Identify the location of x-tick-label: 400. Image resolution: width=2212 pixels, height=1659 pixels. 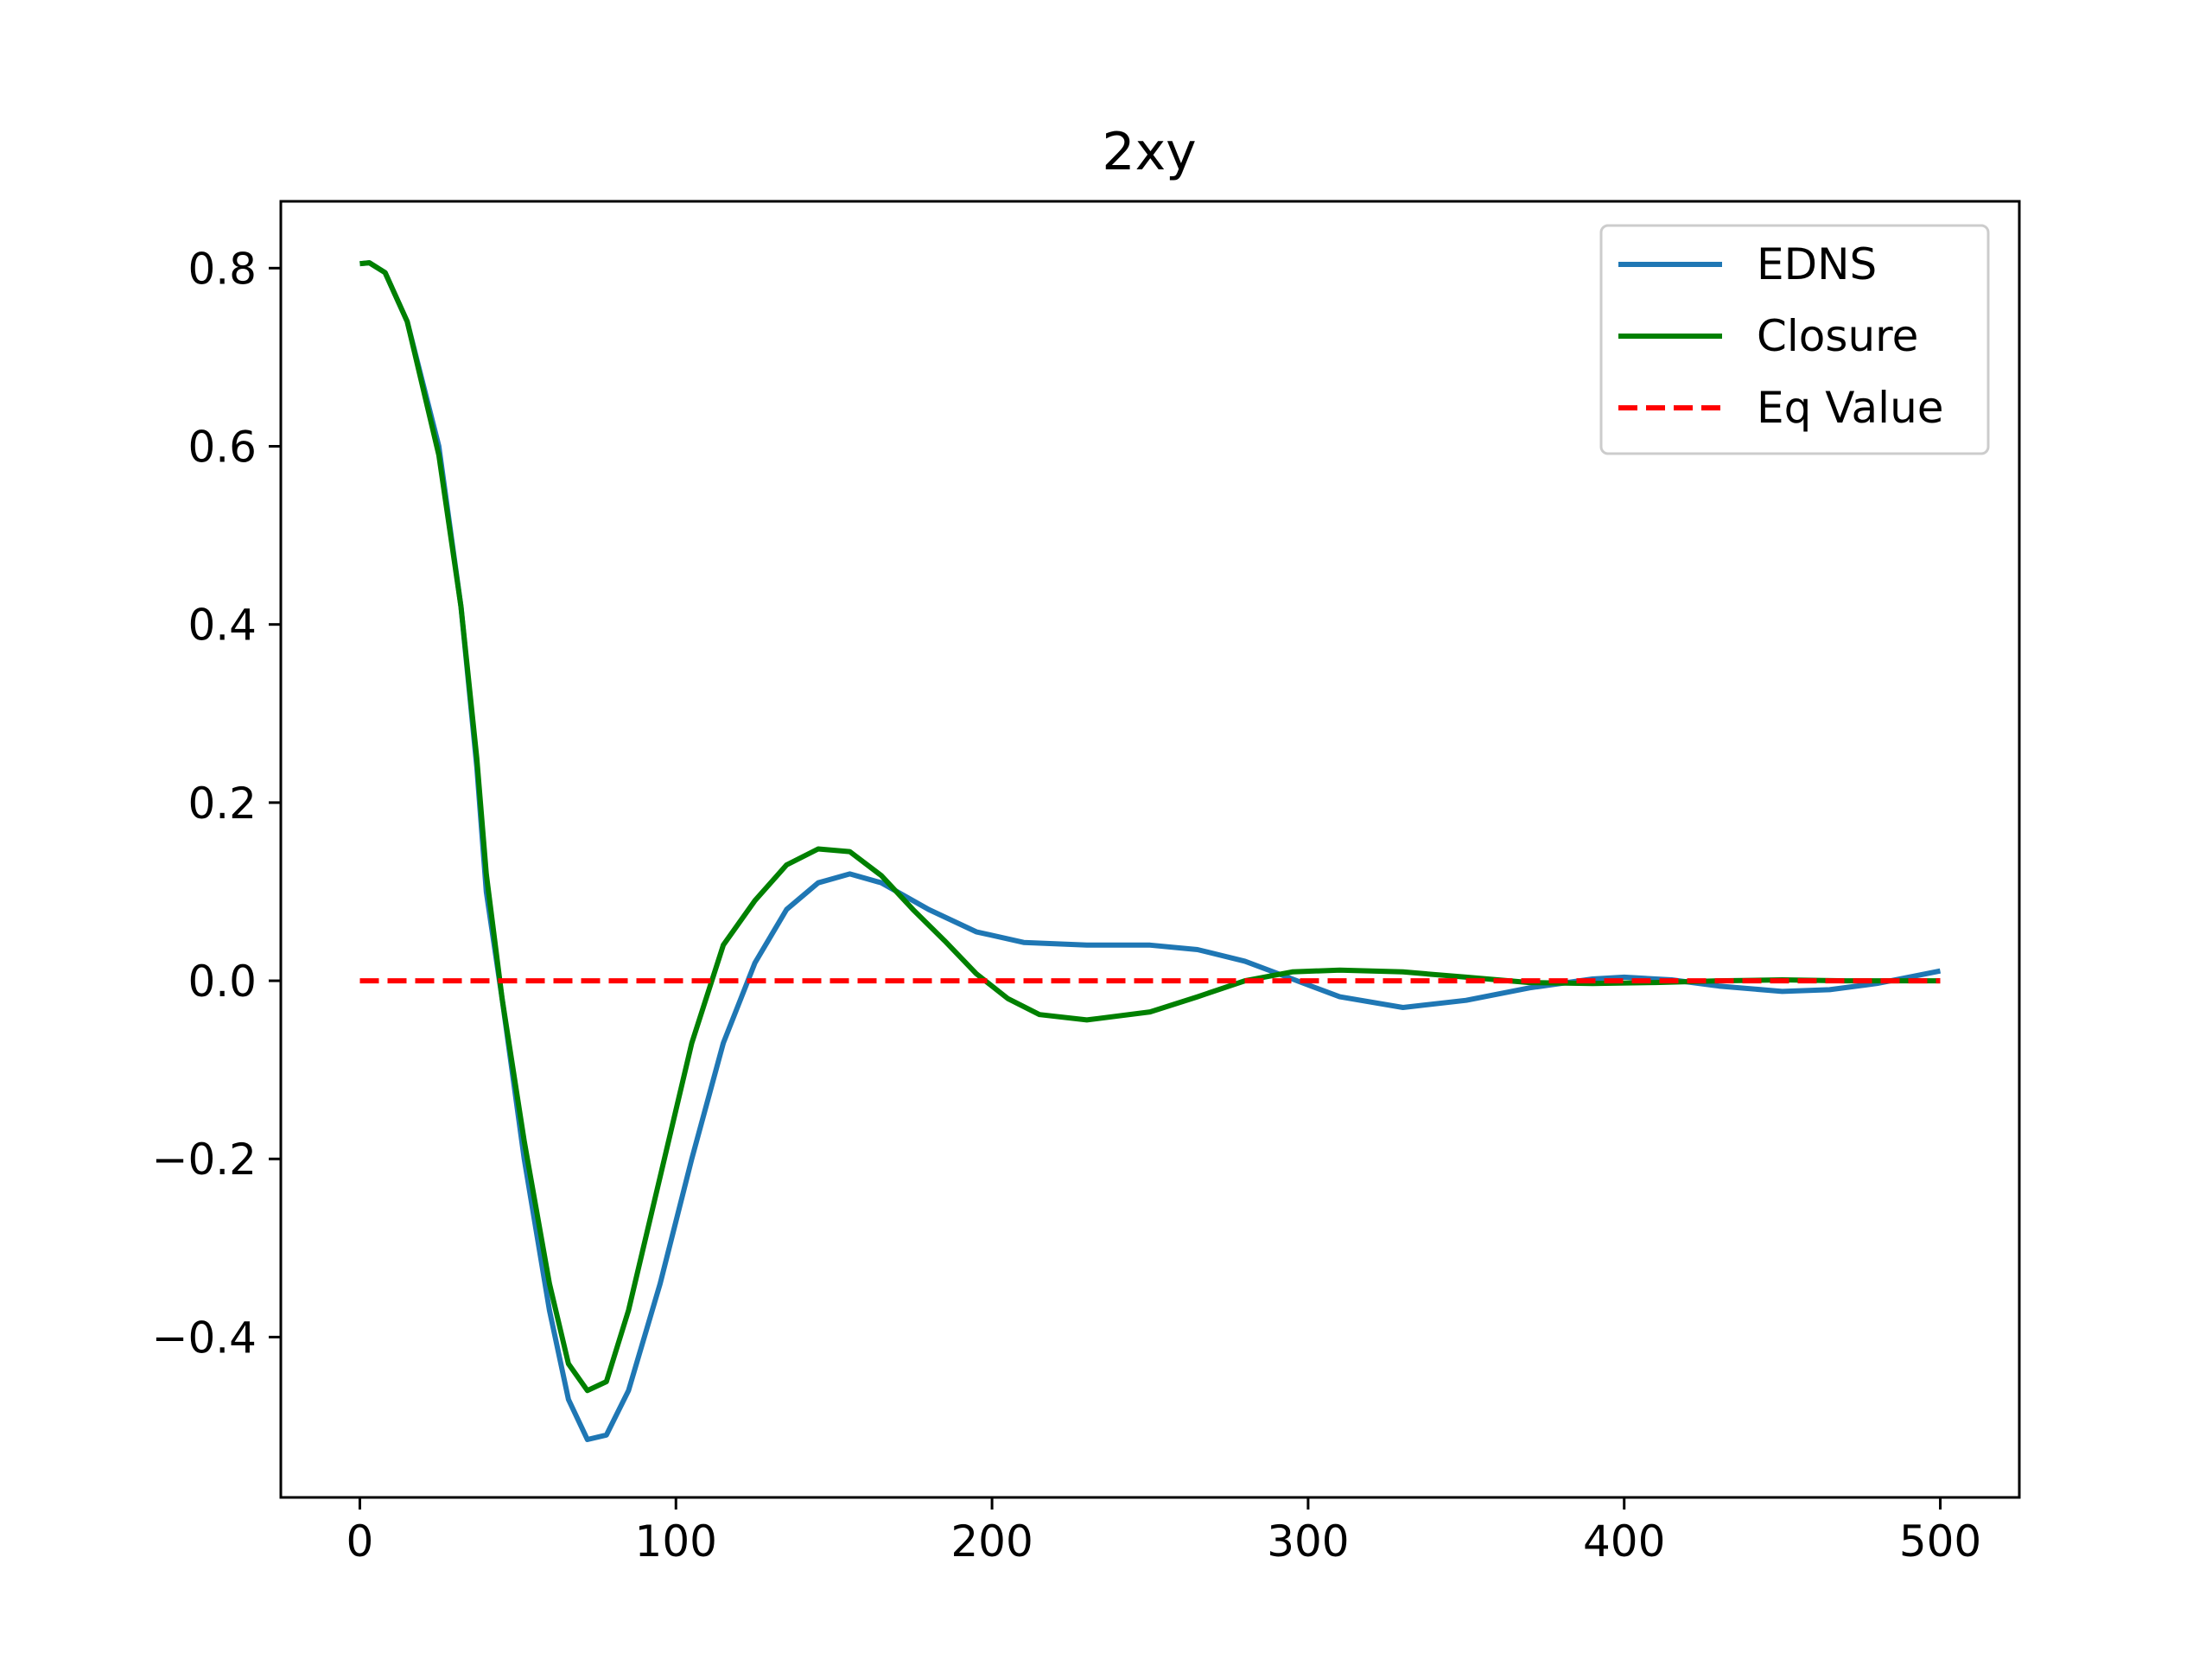
(1624, 1541).